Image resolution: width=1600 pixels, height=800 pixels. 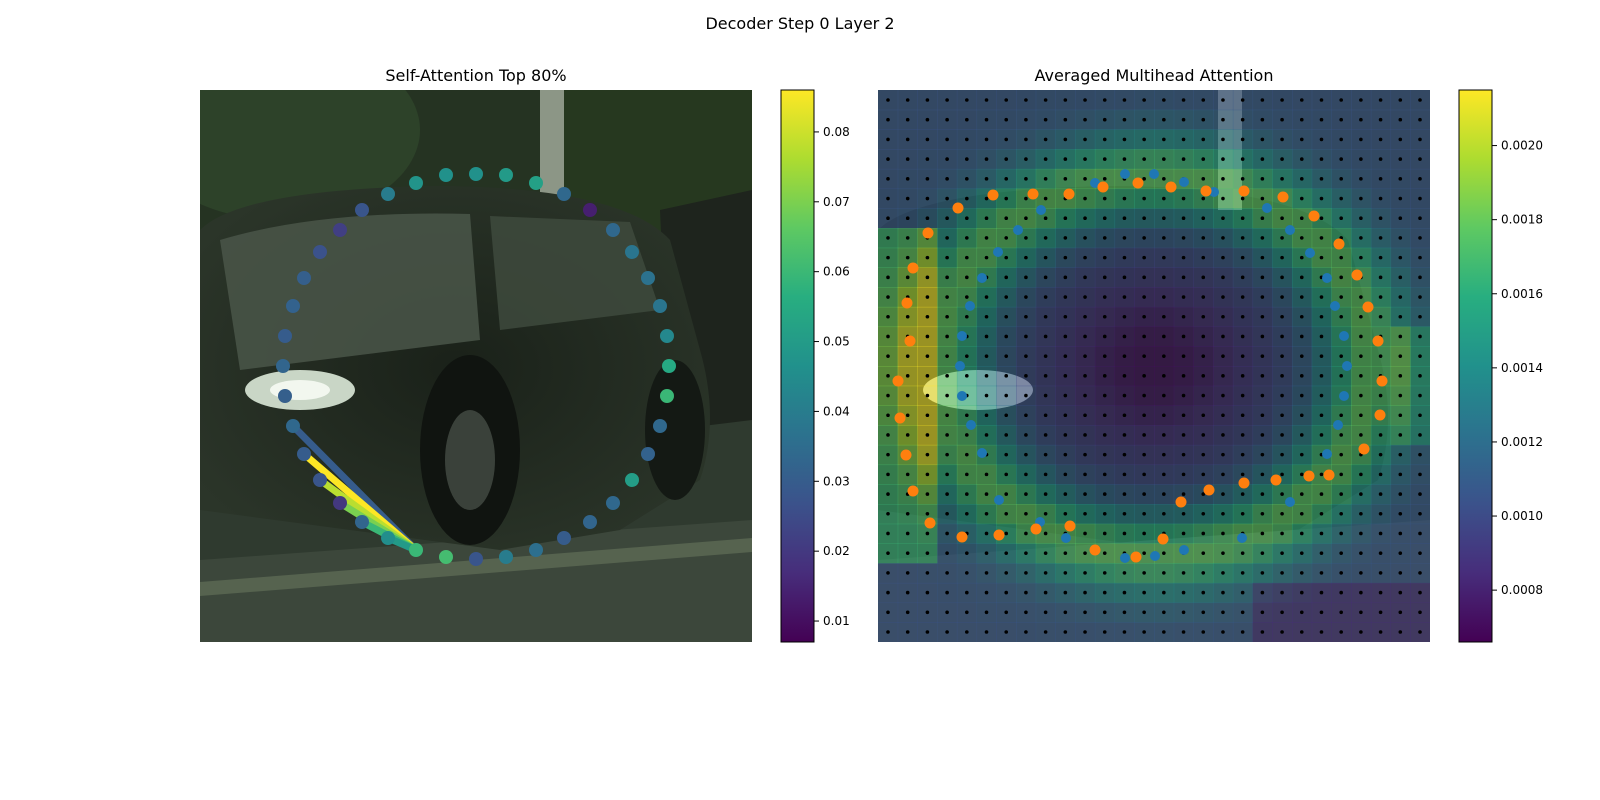 What do you see at coordinates (1154, 75) in the screenshot?
I see `panel2-title: Averaged Multihead Attention` at bounding box center [1154, 75].